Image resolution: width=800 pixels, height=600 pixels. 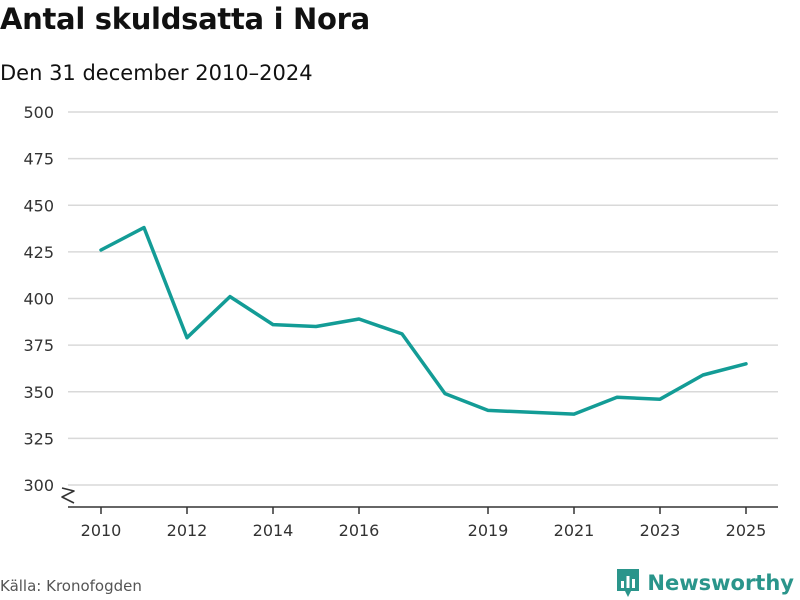 What do you see at coordinates (187, 530) in the screenshot?
I see `x-tick-label-2012: 2012` at bounding box center [187, 530].